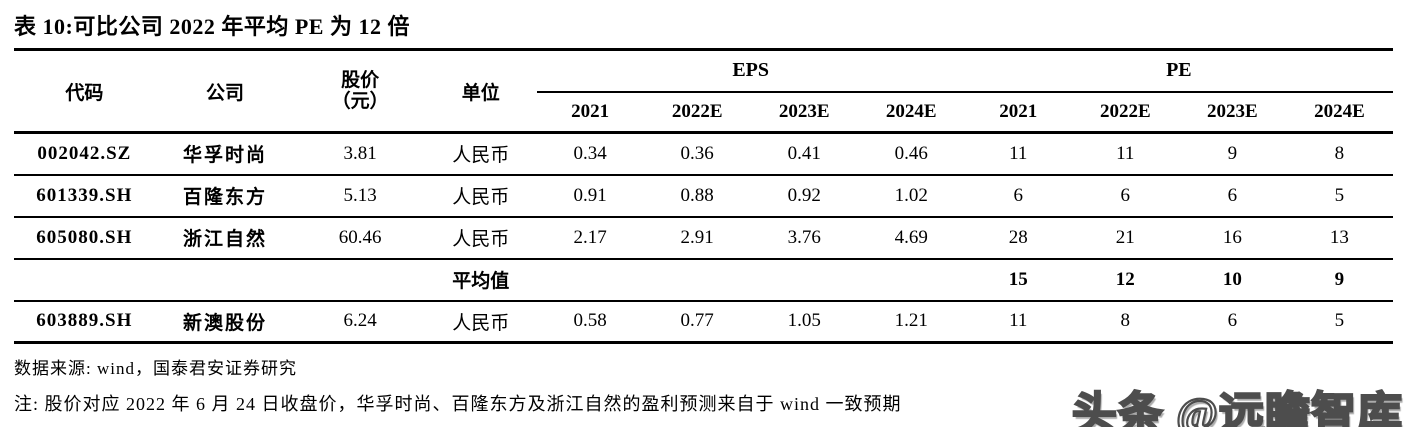  Describe the element at coordinates (1232, 280) in the screenshot. I see `cell-pe-2023e: 10` at that location.